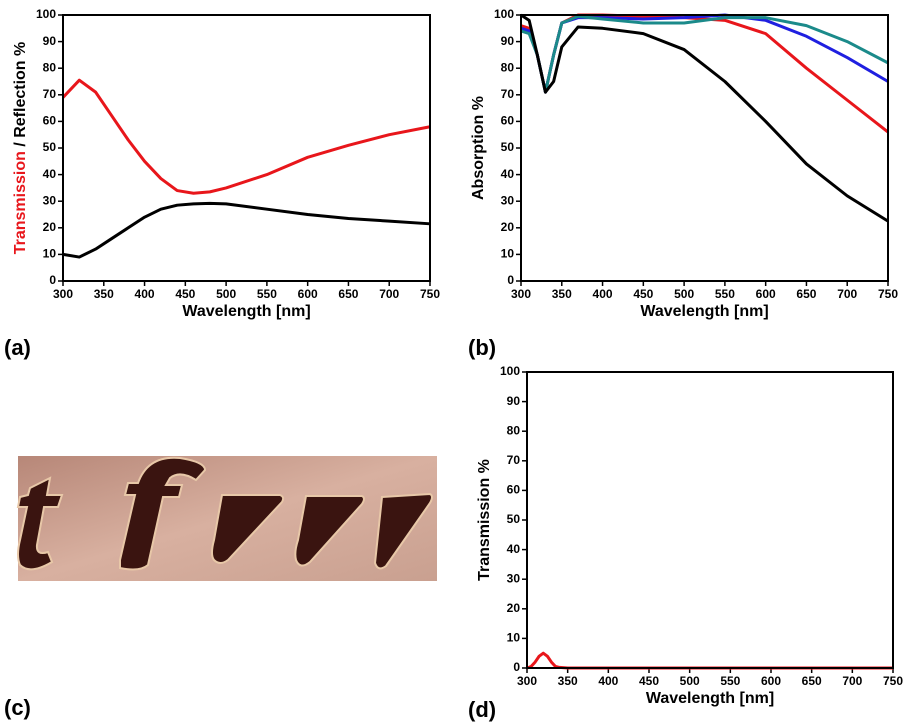 This screenshot has width=904, height=725. I want to click on panel-label: (d), so click(482, 709).